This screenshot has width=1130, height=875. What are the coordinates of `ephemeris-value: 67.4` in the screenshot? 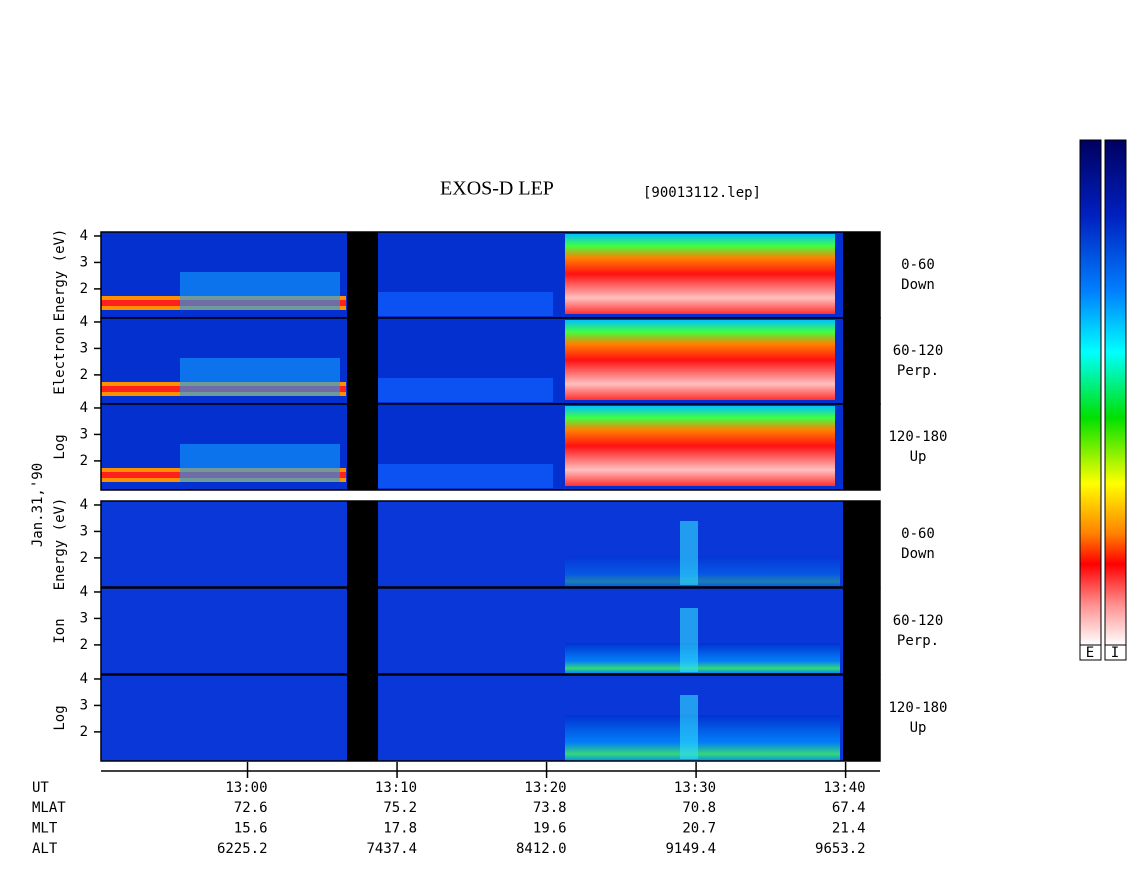 It's located at (849, 808).